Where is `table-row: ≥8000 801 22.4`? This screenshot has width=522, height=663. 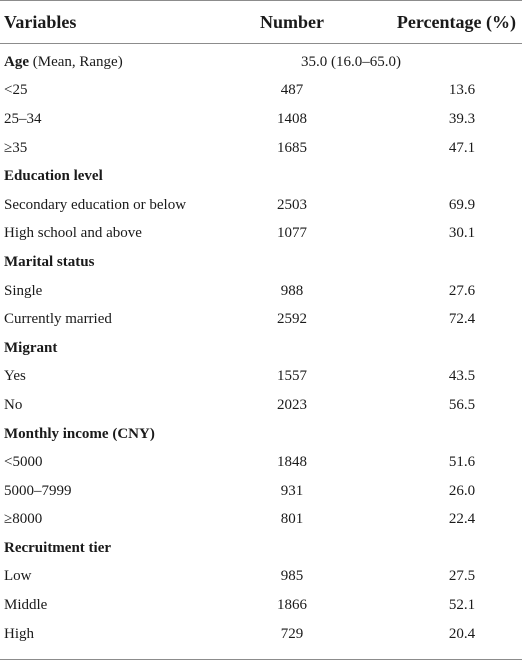
table-row: ≥8000 801 22.4 is located at coordinates (261, 520).